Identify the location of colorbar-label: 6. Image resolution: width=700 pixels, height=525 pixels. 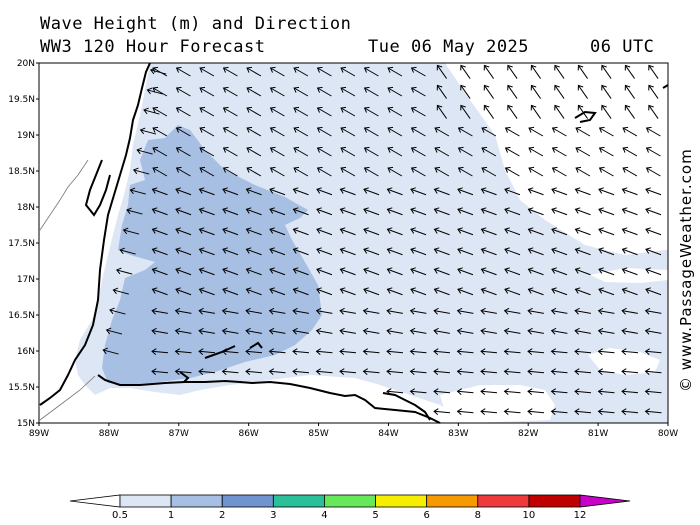
(426, 515).